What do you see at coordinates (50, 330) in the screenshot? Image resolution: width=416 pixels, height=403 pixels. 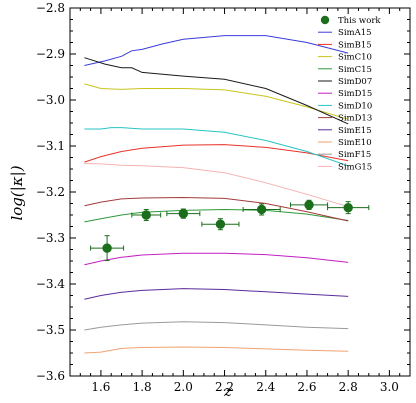 I see `y-tick-label: −3.5` at bounding box center [50, 330].